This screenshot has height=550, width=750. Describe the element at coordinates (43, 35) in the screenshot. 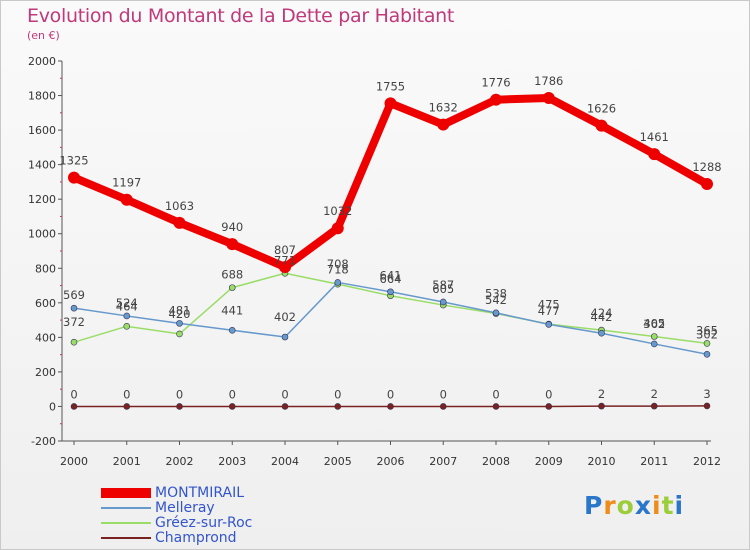

I see `chart-subtitle: (en €)` at that location.